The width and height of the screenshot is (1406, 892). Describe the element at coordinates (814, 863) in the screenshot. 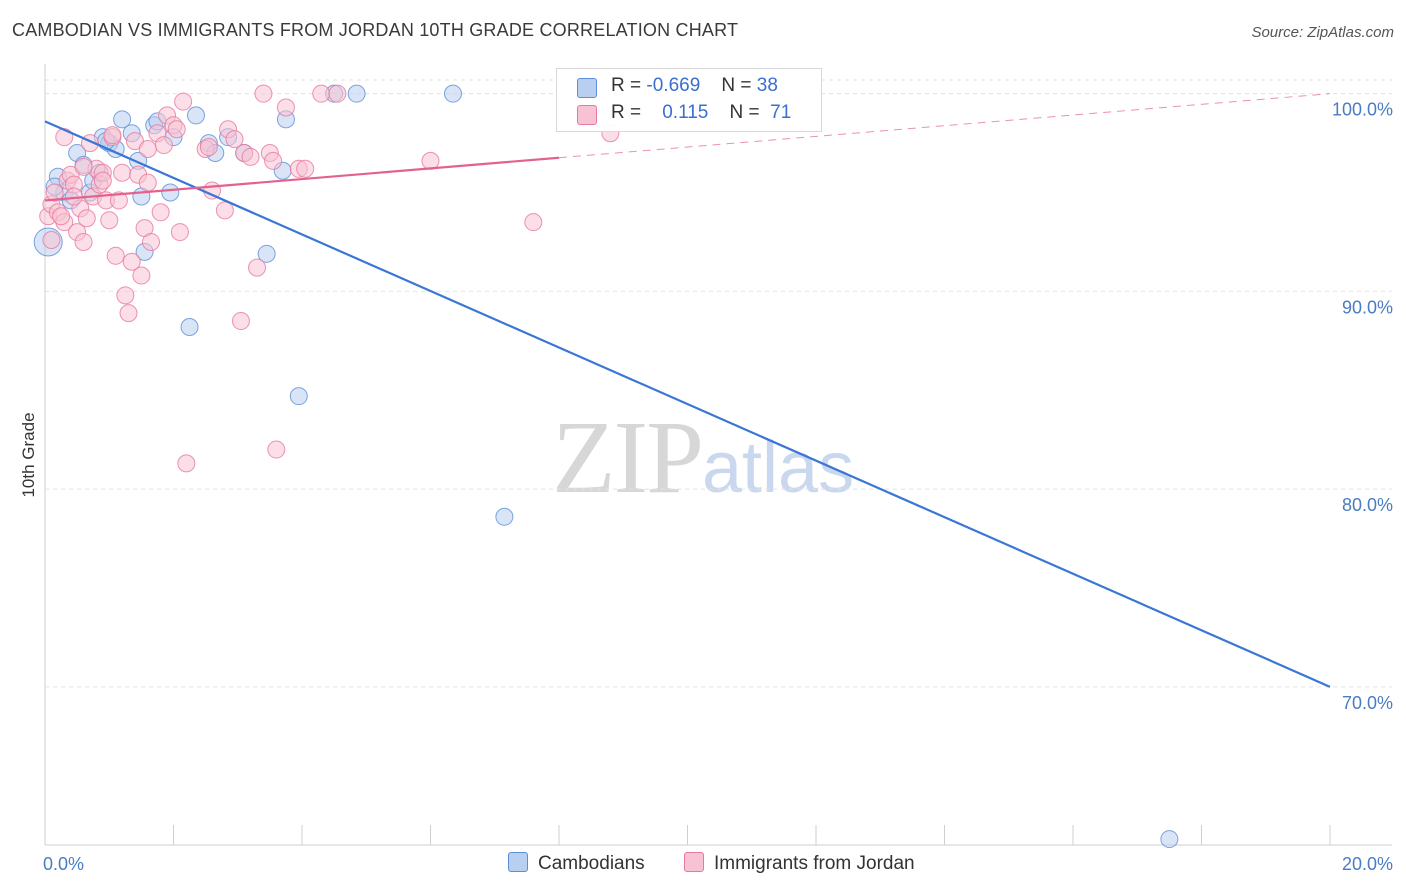

I see `bottom-legend-label-jordan: Immigrants from Jordan` at that location.